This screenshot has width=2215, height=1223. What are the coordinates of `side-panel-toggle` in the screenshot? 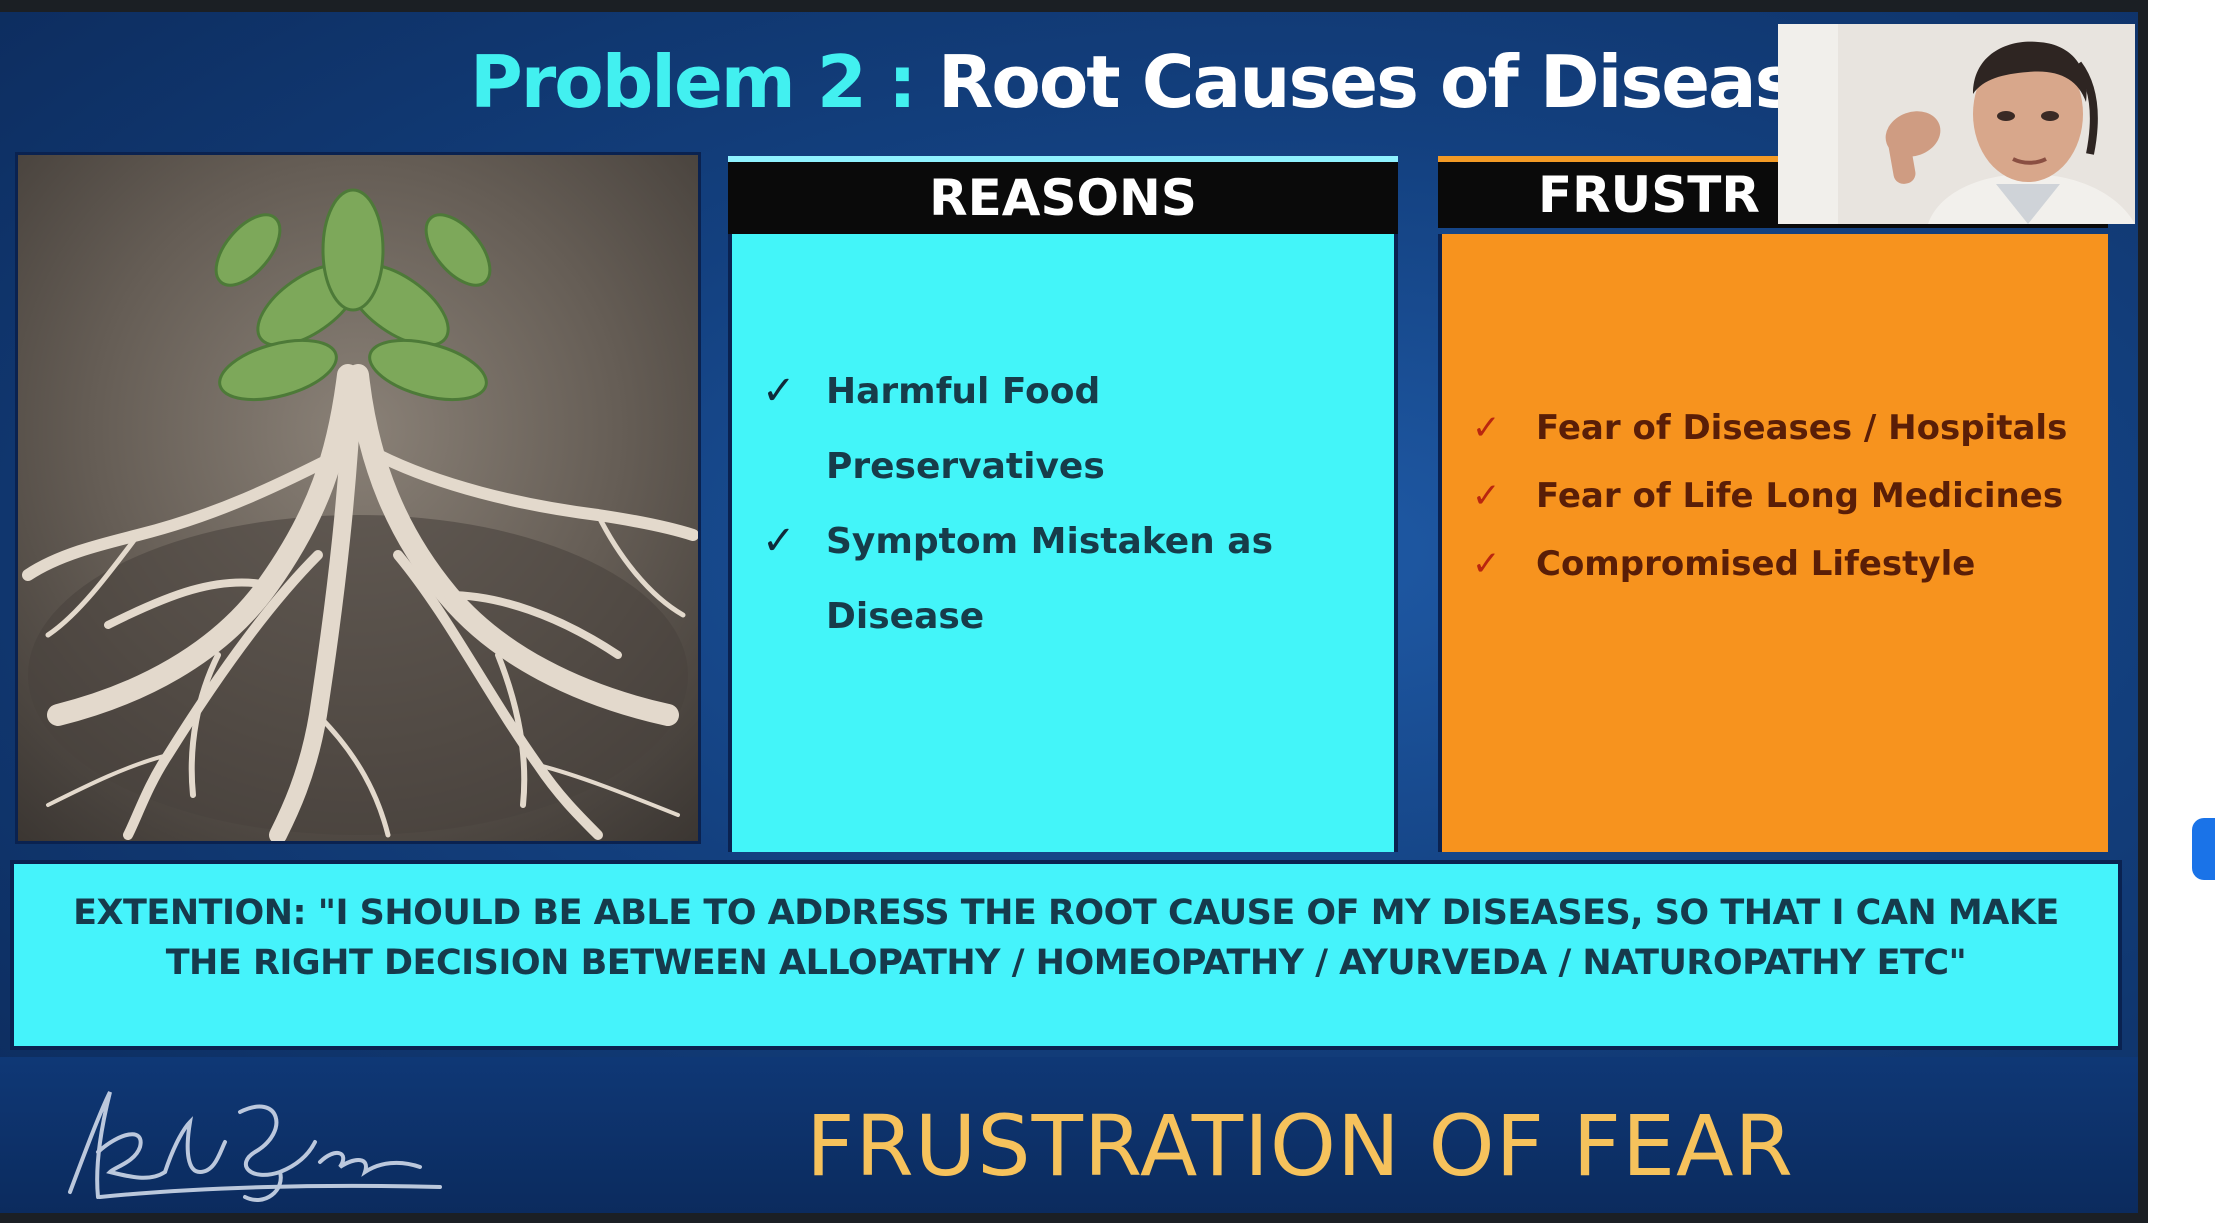 It's located at (2203, 849).